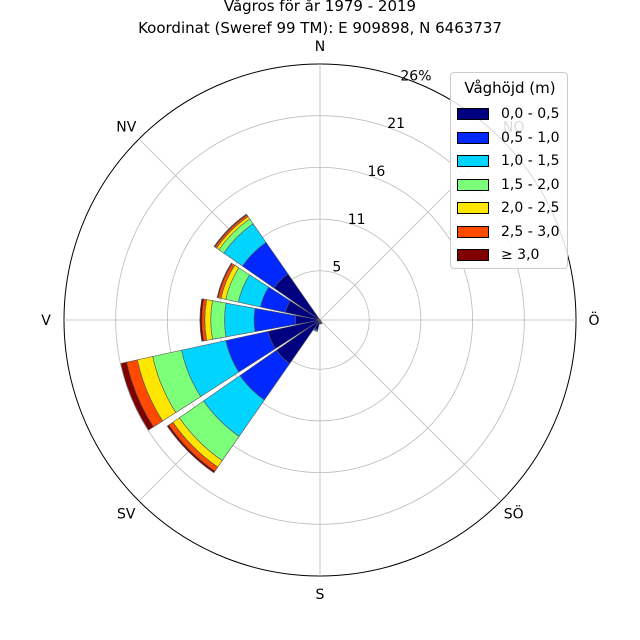 Image resolution: width=640 pixels, height=640 pixels. I want to click on radial-tick-label: 26%, so click(415, 76).